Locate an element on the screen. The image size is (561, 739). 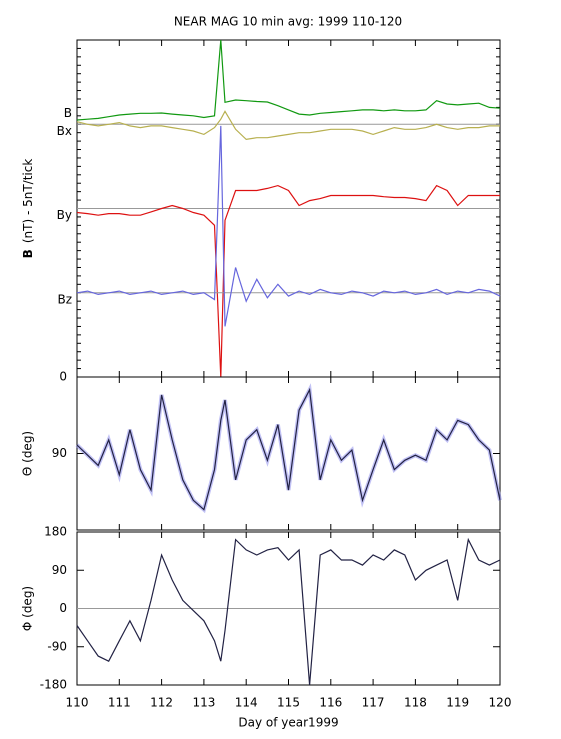
series-label: B is located at coordinates (68, 113).